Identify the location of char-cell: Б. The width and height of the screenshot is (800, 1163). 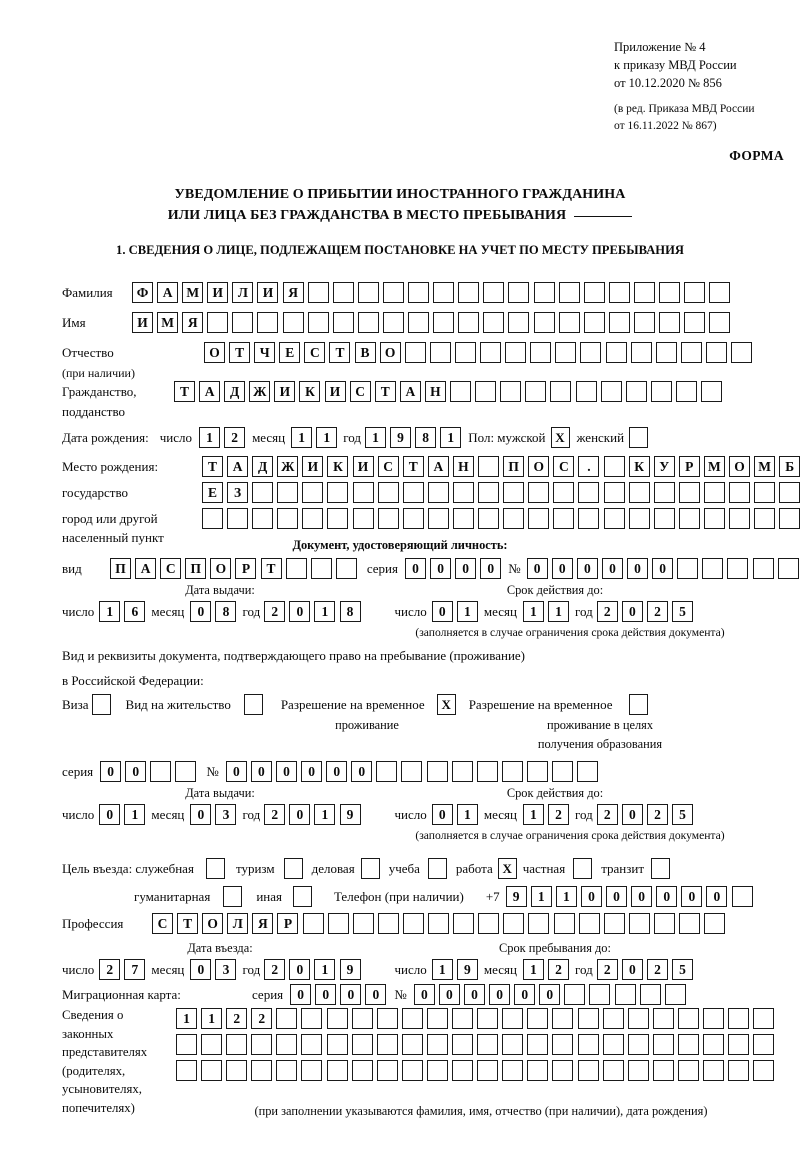
(789, 466).